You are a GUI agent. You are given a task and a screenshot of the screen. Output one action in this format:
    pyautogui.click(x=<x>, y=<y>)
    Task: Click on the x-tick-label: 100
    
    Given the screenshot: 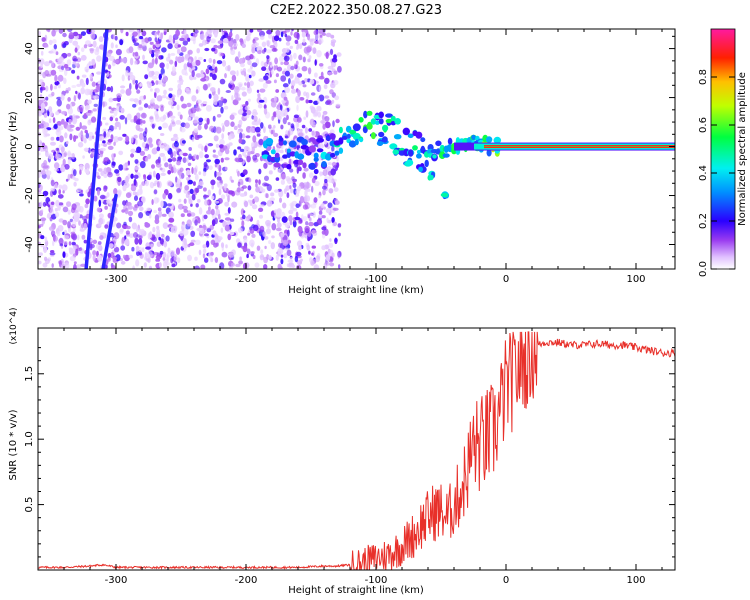 What is the action you would take?
    pyautogui.click(x=635, y=580)
    